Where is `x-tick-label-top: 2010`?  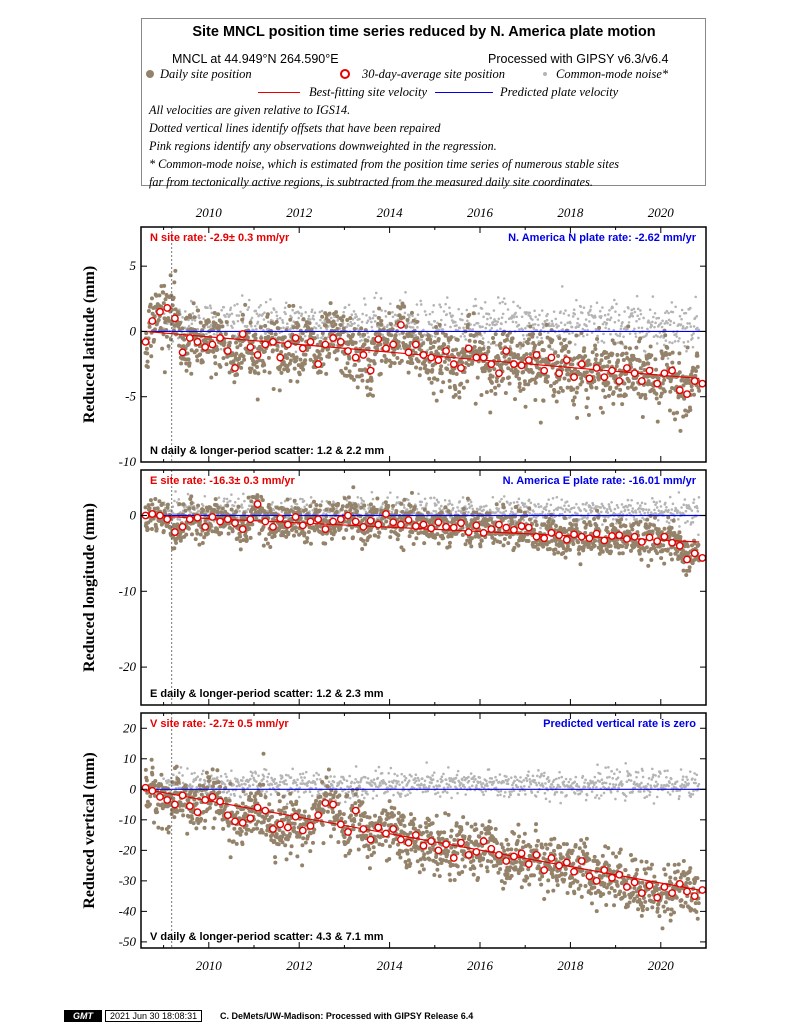
x-tick-label-top: 2010 is located at coordinates (209, 212).